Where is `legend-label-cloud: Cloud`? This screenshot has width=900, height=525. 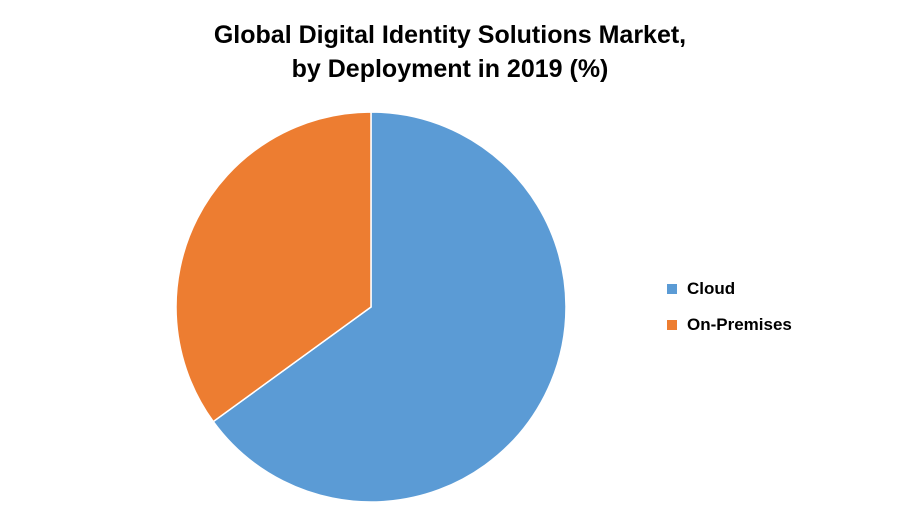
legend-label-cloud: Cloud is located at coordinates (711, 288).